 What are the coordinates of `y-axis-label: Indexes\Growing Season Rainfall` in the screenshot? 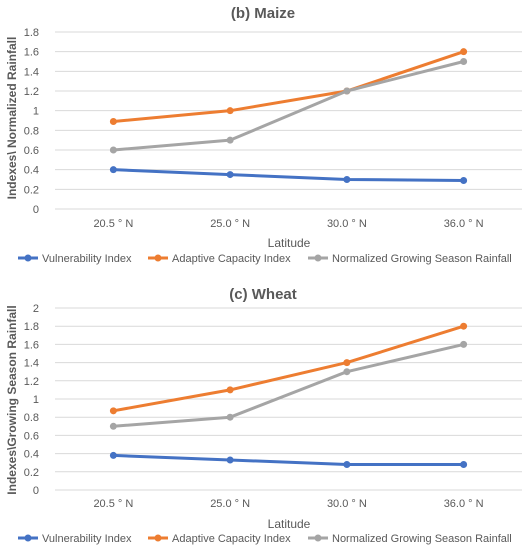 It's located at (12, 399).